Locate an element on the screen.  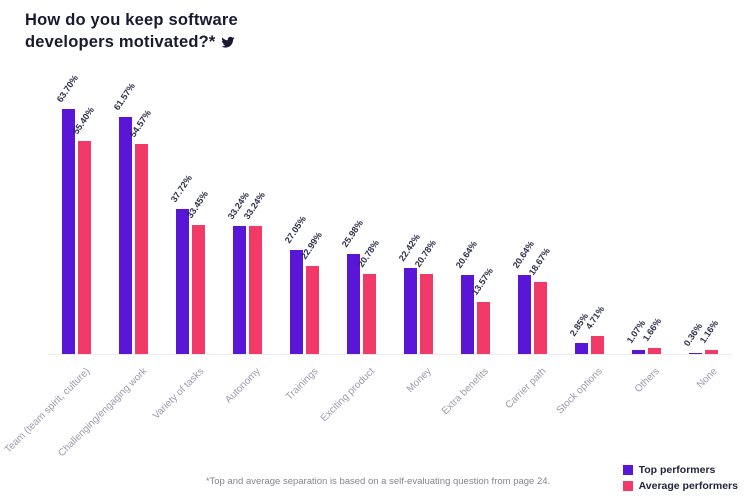
bar-top-performers: 0.36% is located at coordinates (693, 337).